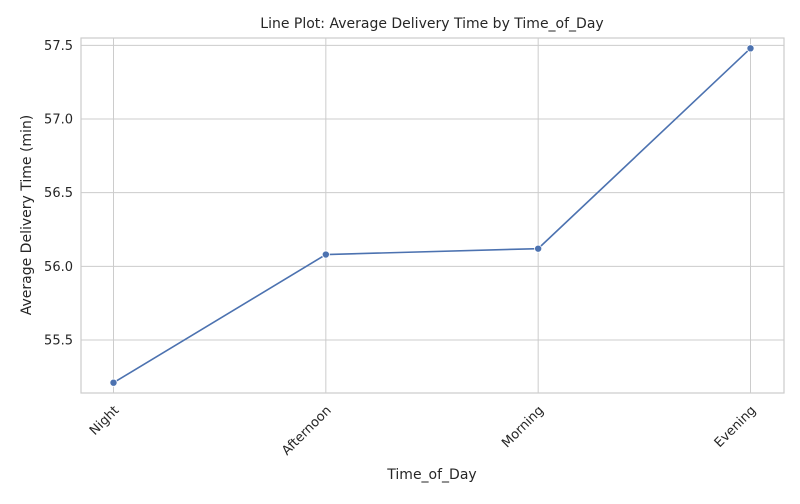  What do you see at coordinates (104, 420) in the screenshot?
I see `x-tick-label: Night` at bounding box center [104, 420].